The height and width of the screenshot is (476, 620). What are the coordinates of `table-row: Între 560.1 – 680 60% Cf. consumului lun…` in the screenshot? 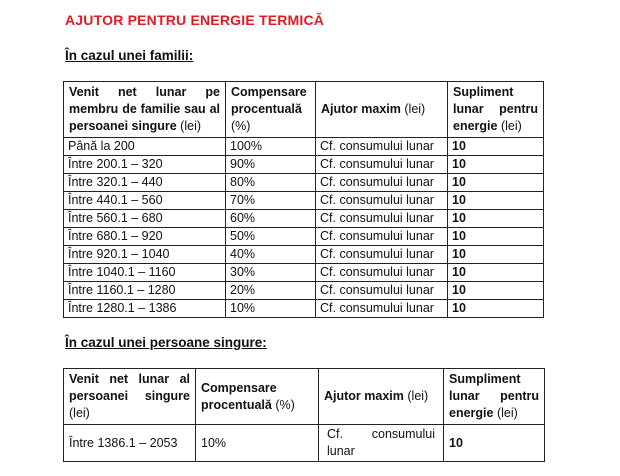 It's located at (303, 218).